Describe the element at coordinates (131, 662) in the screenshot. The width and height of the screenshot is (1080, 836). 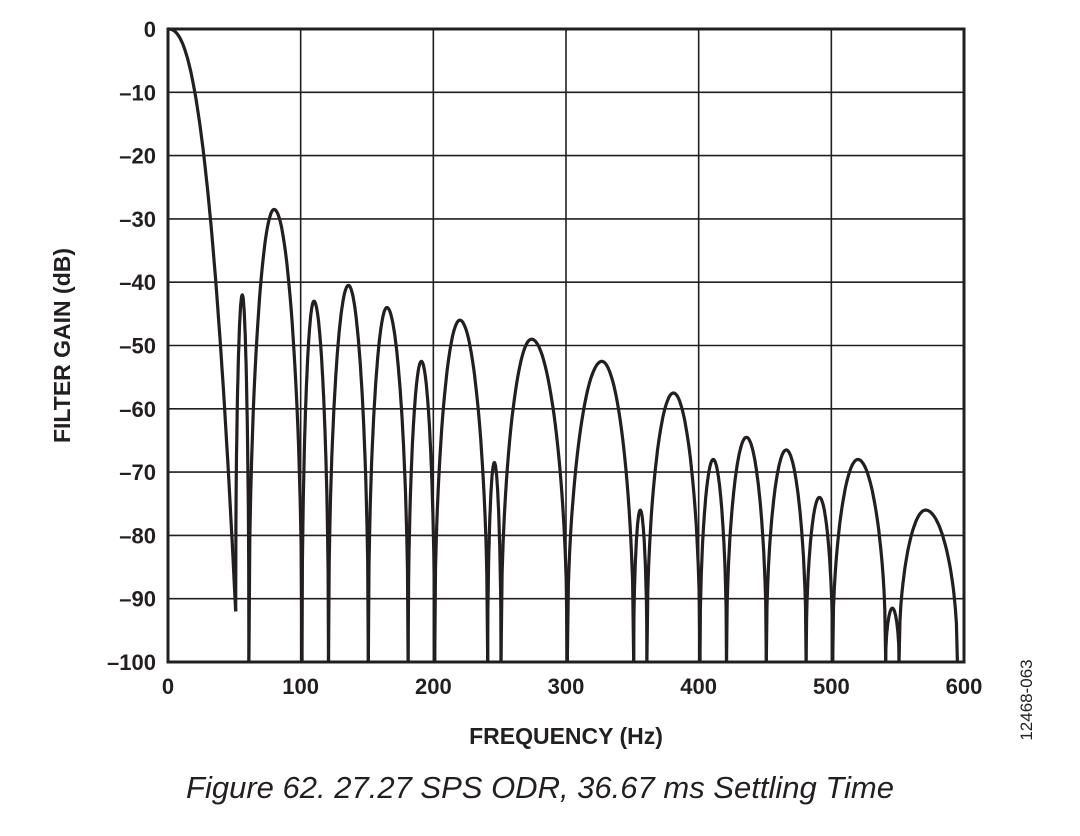
I see `y-tick-label: –100` at that location.